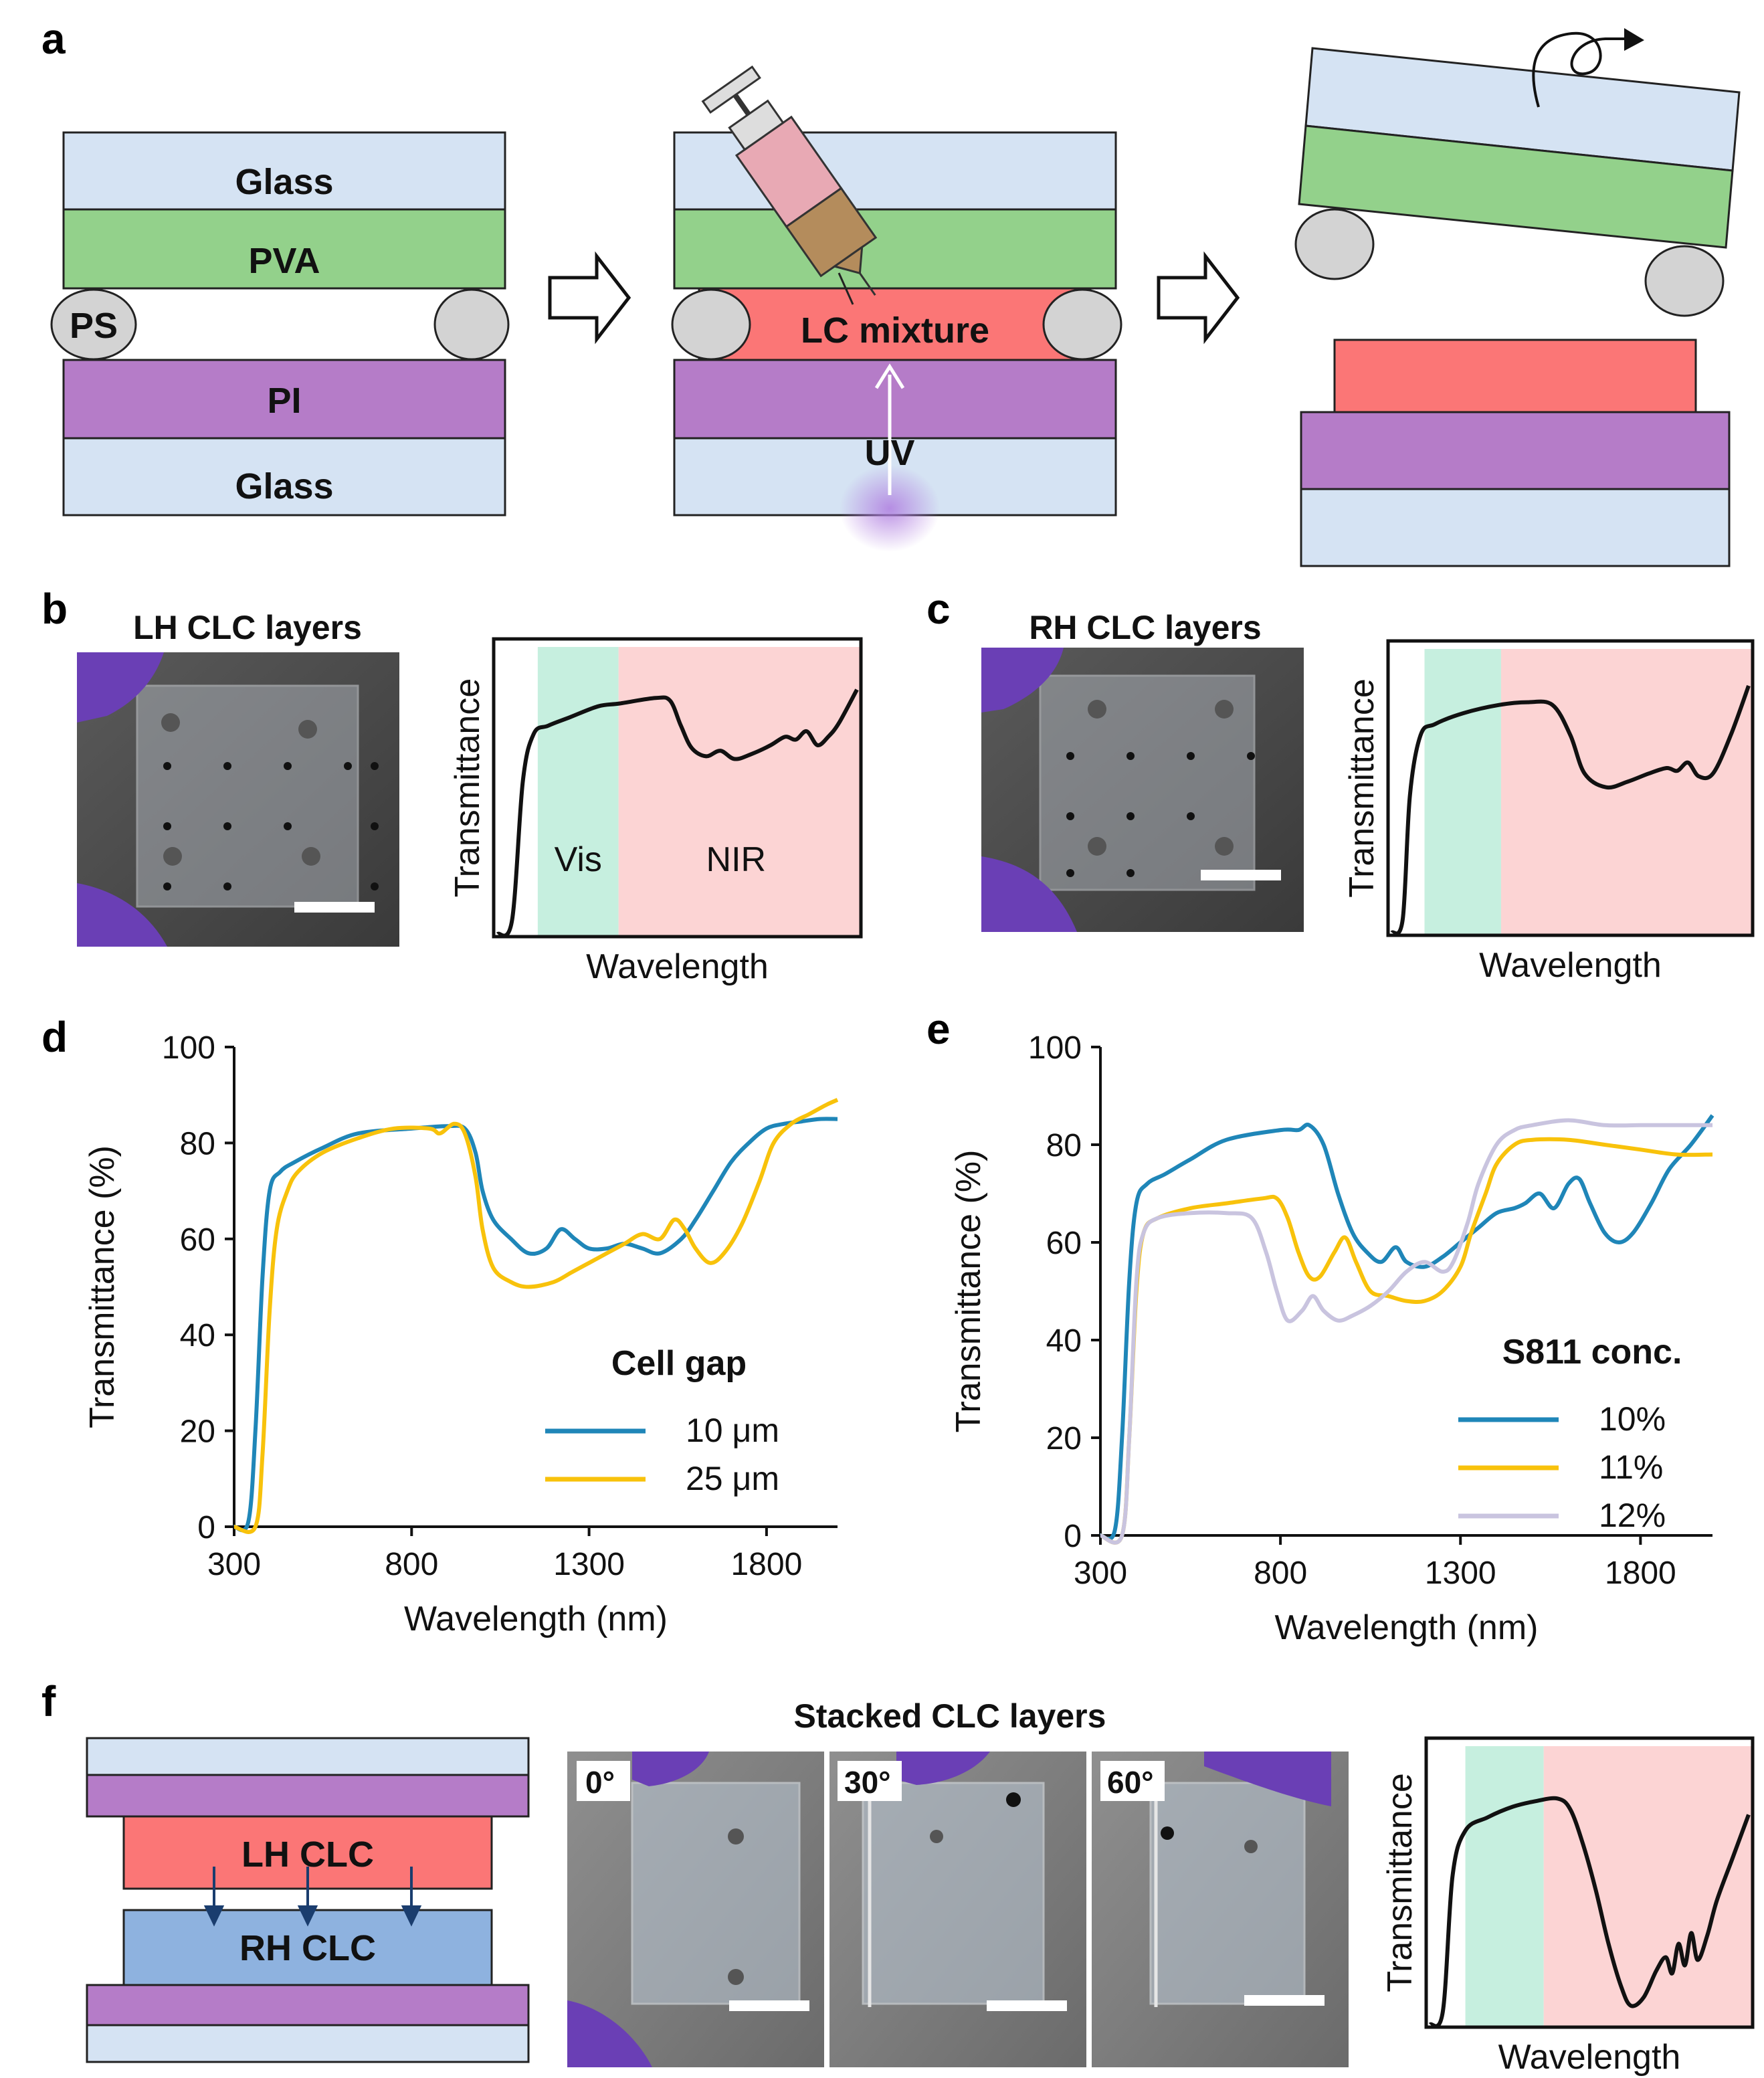  I want to click on vis-label: Vis, so click(578, 859).